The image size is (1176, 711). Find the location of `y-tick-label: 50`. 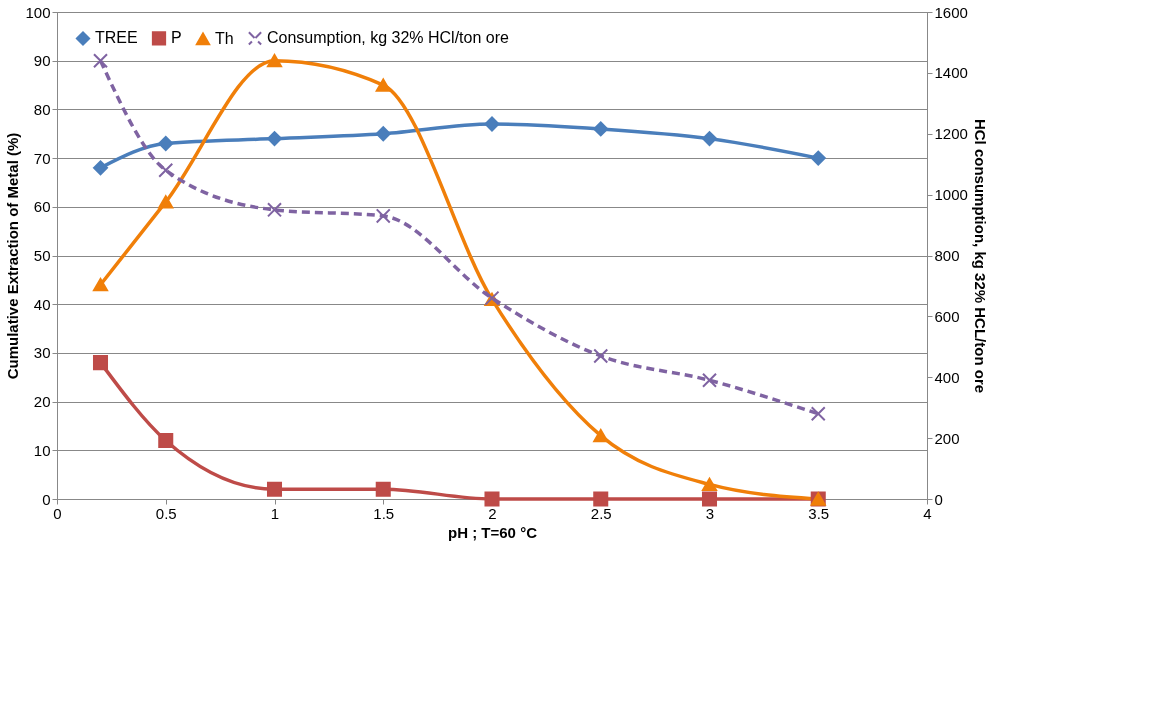

y-tick-label: 50 is located at coordinates (42, 255).